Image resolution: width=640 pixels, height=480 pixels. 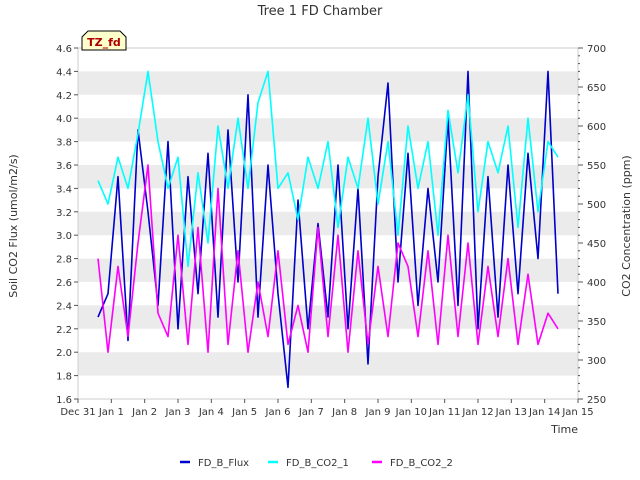 I want to click on x-tick-label: Jan 9, so click(x=378, y=412).